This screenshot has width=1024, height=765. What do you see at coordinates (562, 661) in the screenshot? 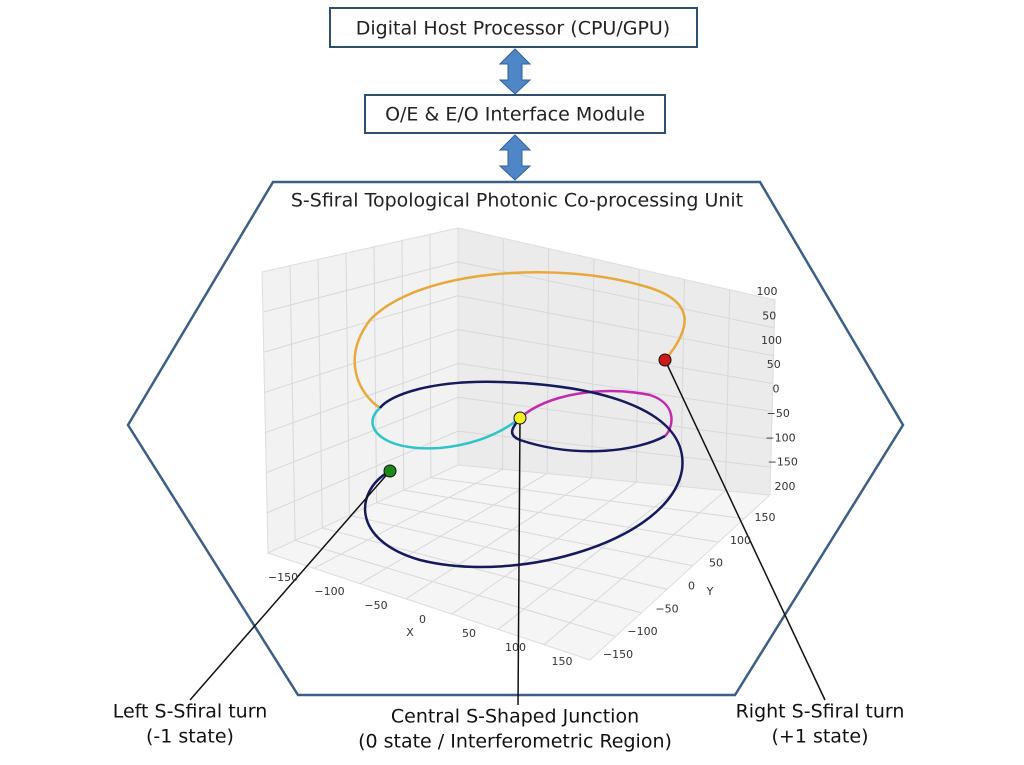
I see `x-tick-label: 150` at bounding box center [562, 661].